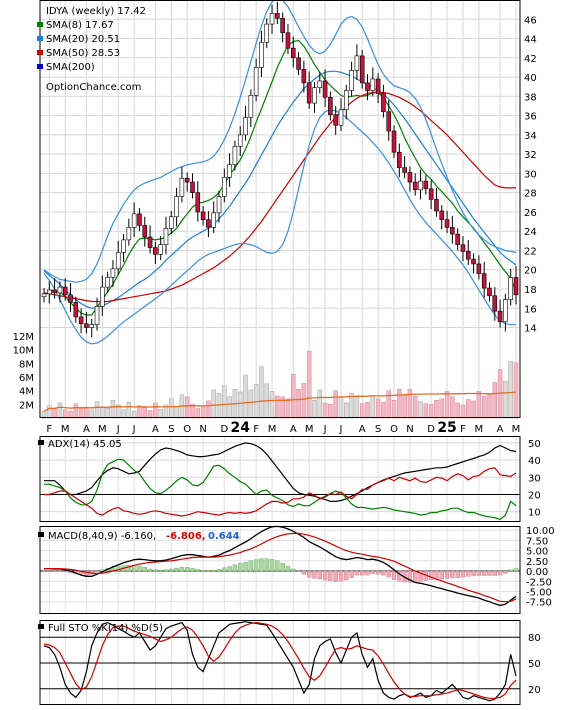  What do you see at coordinates (534, 478) in the screenshot?
I see `adx-tick-label: 30` at bounding box center [534, 478].